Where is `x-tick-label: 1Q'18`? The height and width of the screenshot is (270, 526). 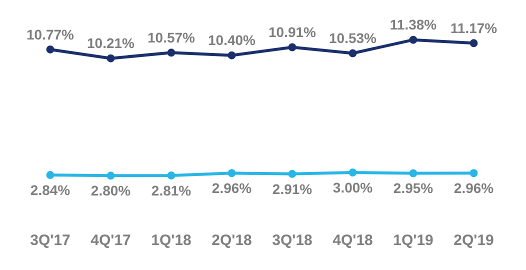
x-tick-label: 1Q'18 is located at coordinates (171, 241).